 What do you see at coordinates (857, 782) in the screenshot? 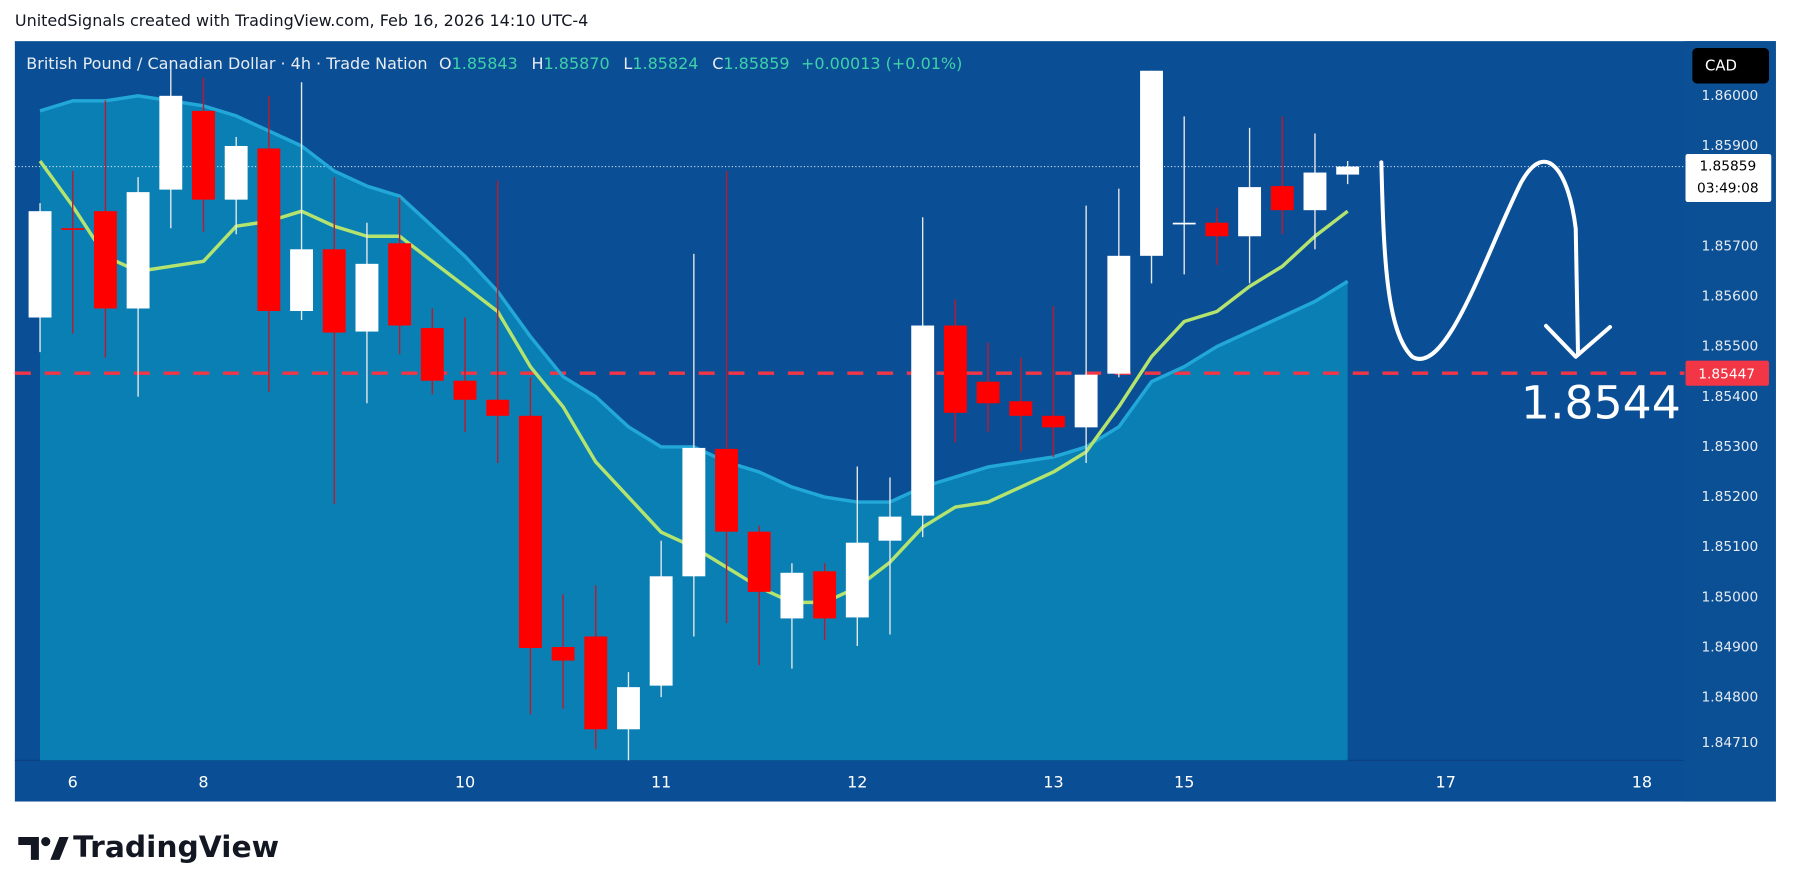
I see `x-tick-label: 12` at bounding box center [857, 782].